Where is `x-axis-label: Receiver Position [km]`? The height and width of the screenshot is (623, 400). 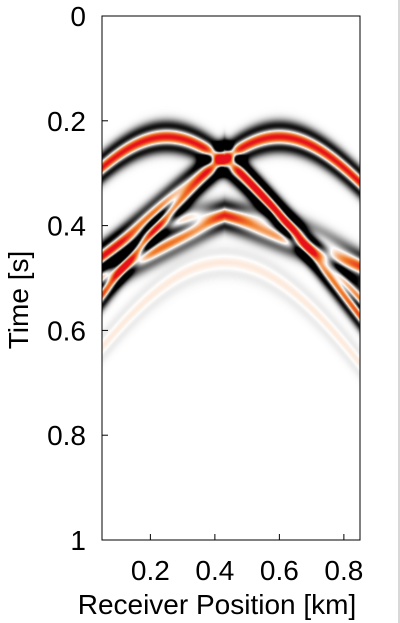 x-axis-label: Receiver Position [km] is located at coordinates (217, 604).